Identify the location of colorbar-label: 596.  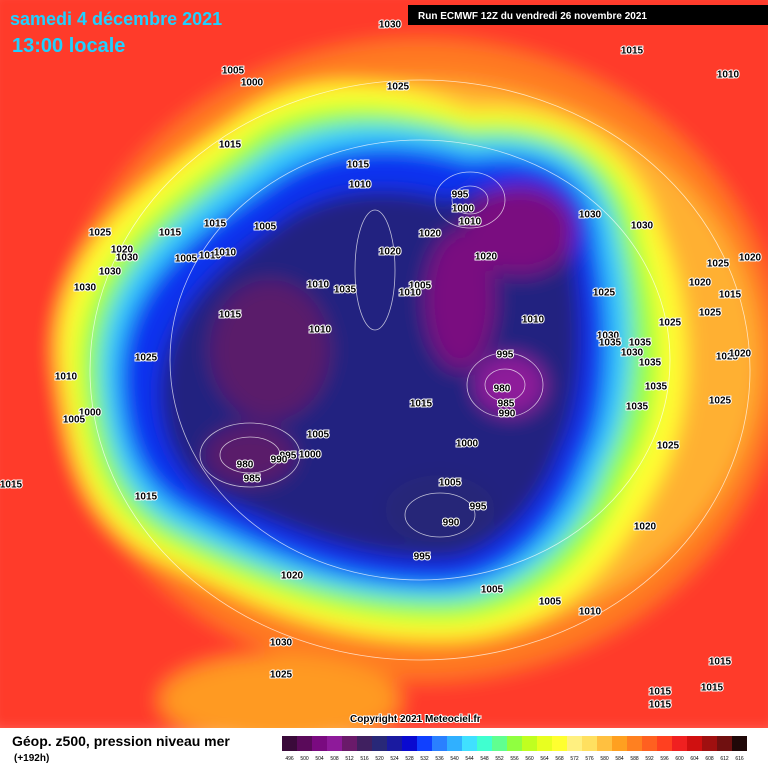
(664, 759).